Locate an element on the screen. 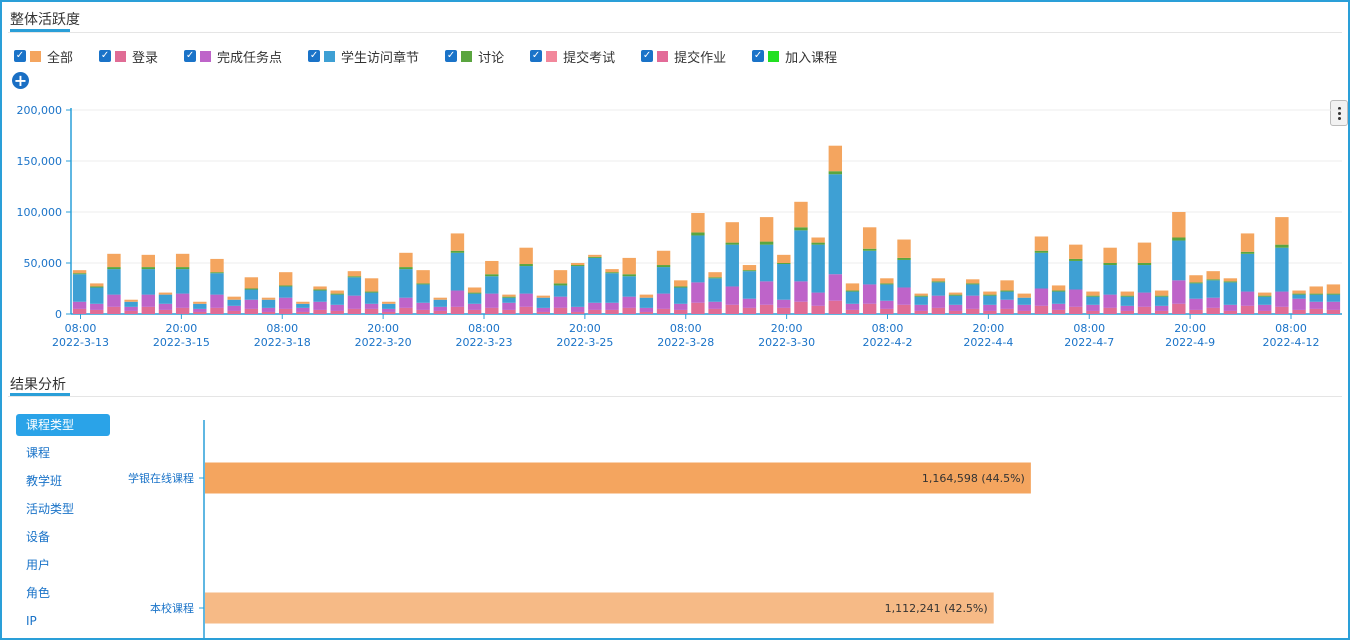 The width and height of the screenshot is (1350, 640). legend-item: ✓ 完成任务点 is located at coordinates (233, 56).